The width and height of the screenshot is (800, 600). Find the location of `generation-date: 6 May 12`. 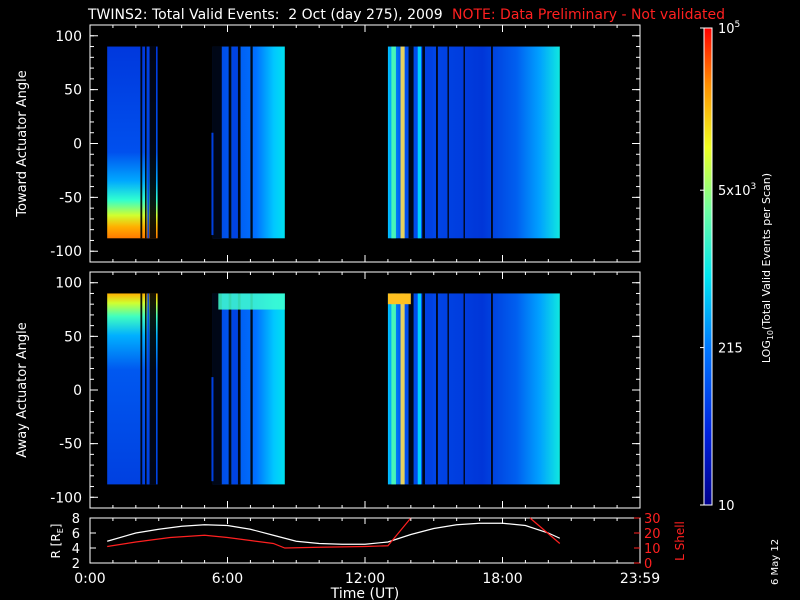

generation-date: 6 May 12 is located at coordinates (775, 561).